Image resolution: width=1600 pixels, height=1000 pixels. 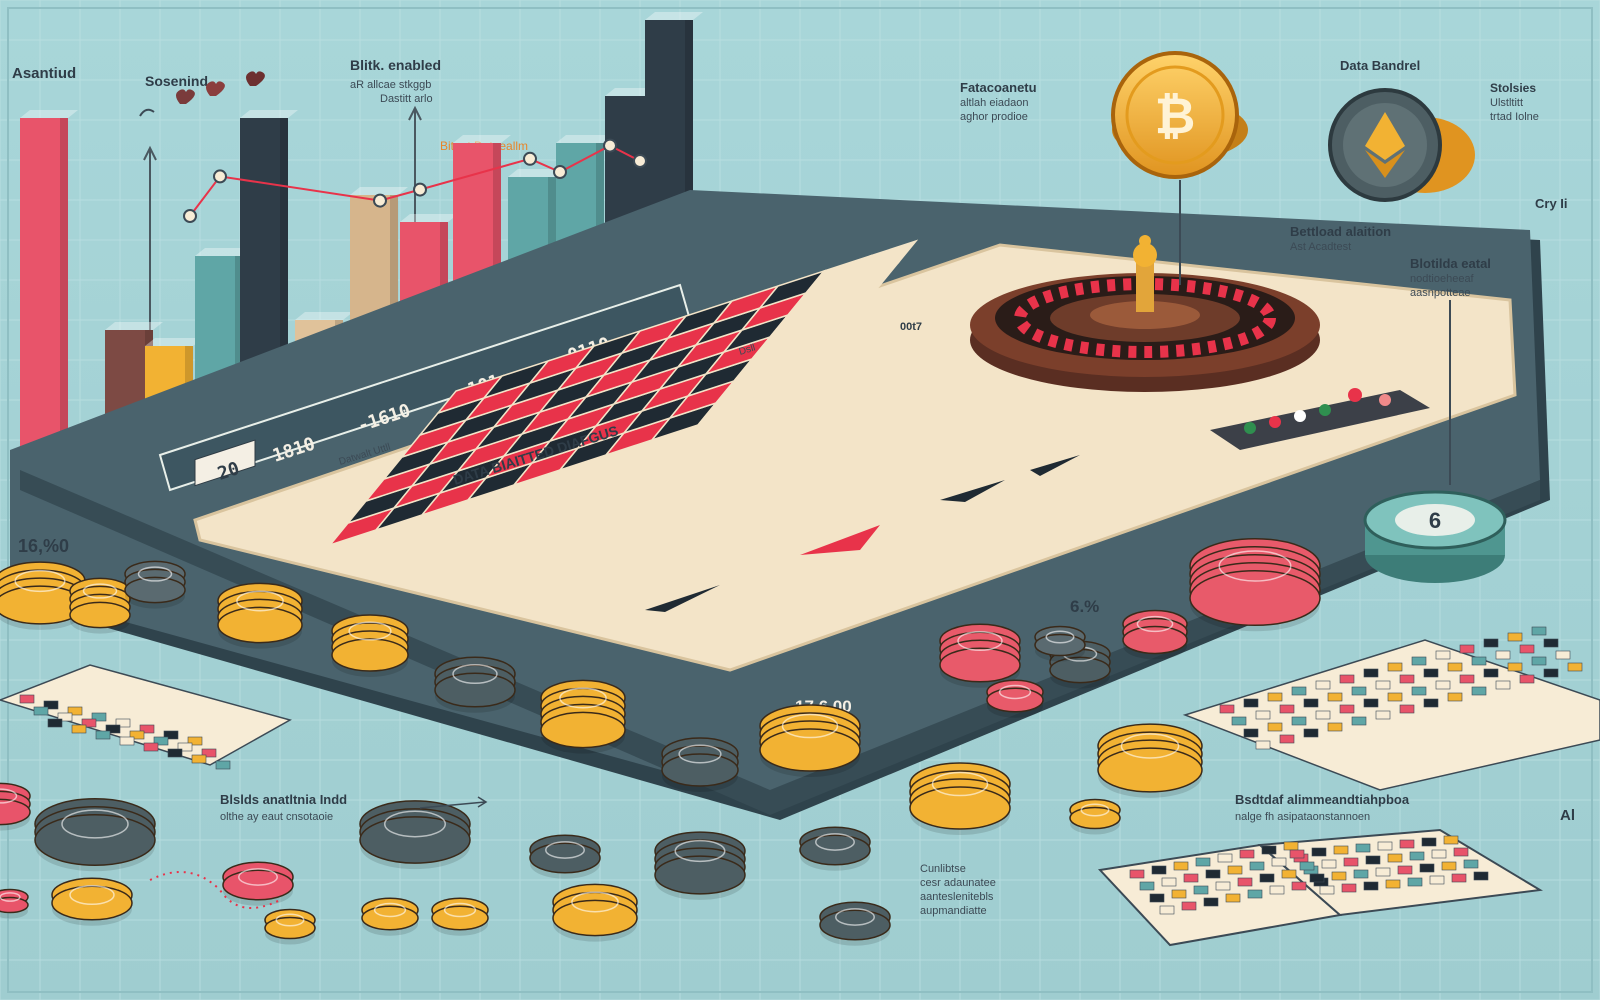 I want to click on bottom-center-3: aanteslenitebls, so click(x=957, y=897).